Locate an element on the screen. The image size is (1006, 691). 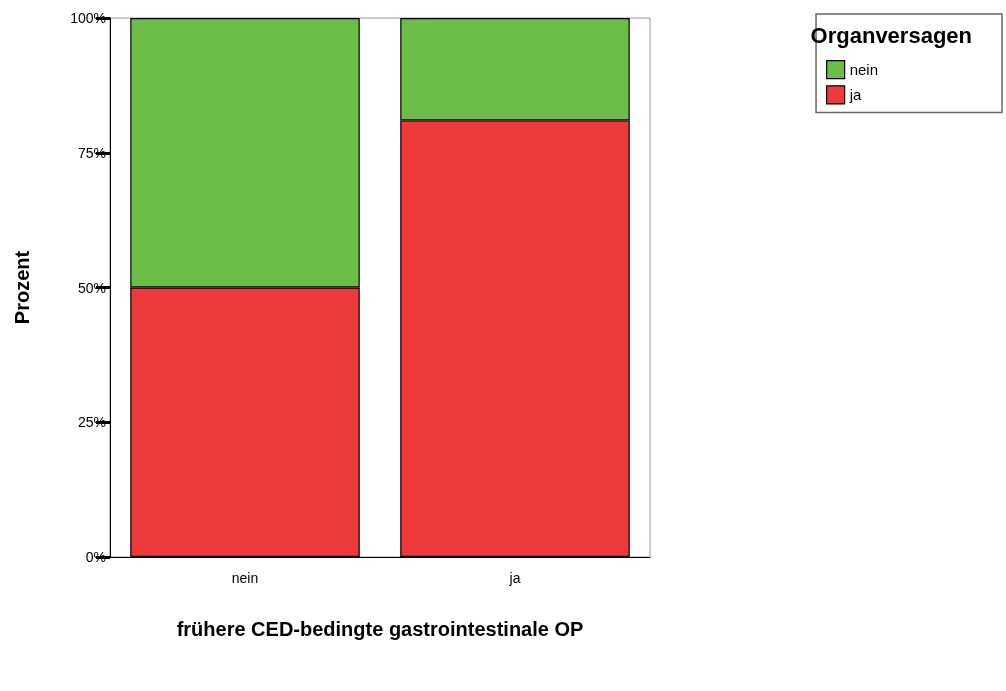
legend-label: ja is located at coordinates (855, 95).